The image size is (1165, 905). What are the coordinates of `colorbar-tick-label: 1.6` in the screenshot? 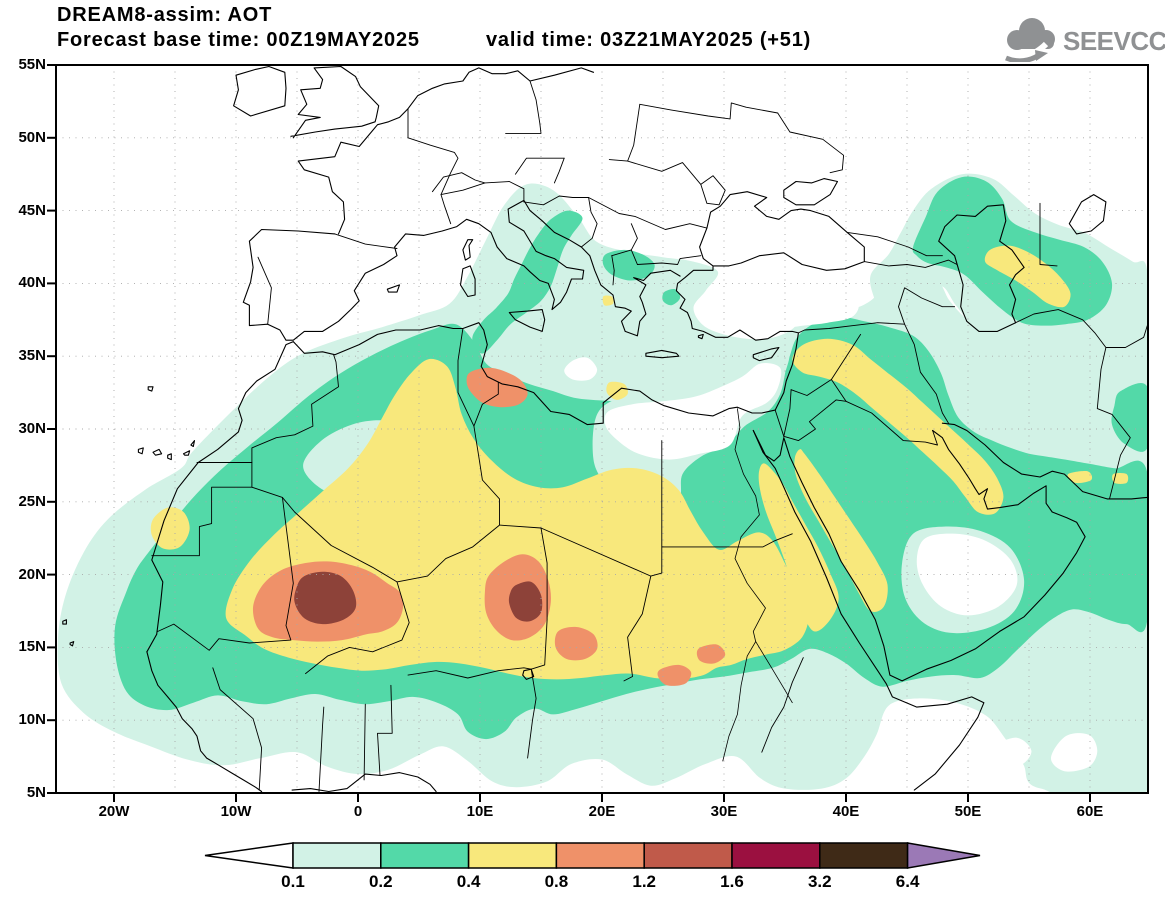 It's located at (732, 881).